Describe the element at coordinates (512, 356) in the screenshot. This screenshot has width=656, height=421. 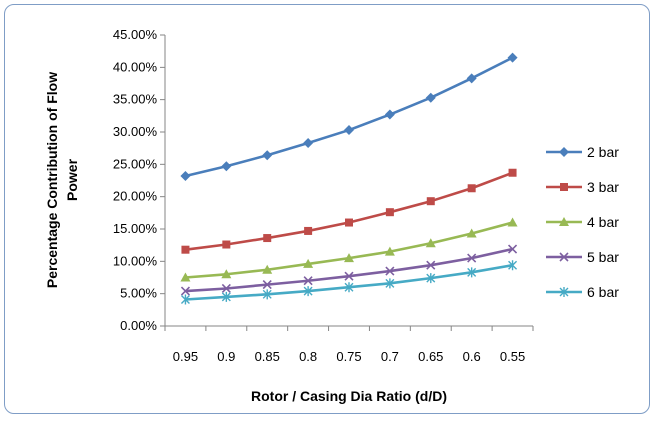
I see `x-tick-label: 0.55` at that location.